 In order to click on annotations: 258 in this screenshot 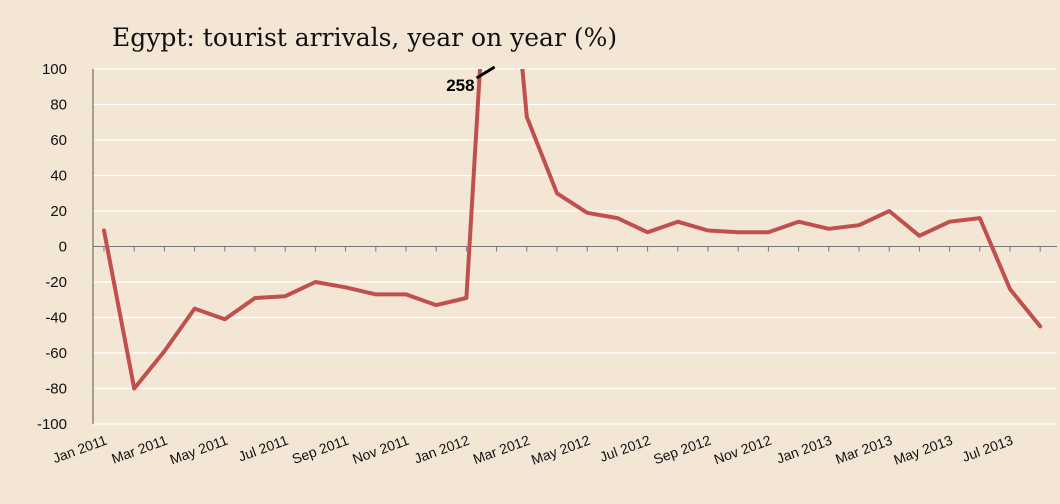, I will do `click(471, 80)`.